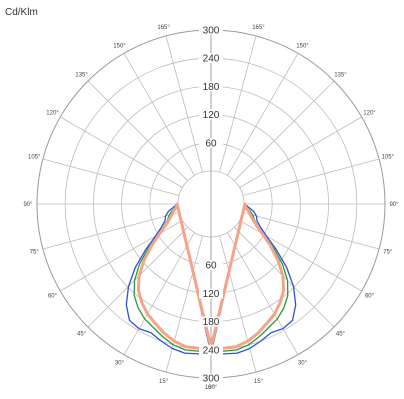 The image size is (404, 399). I want to click on radial-label-upper: 300, so click(211, 31).